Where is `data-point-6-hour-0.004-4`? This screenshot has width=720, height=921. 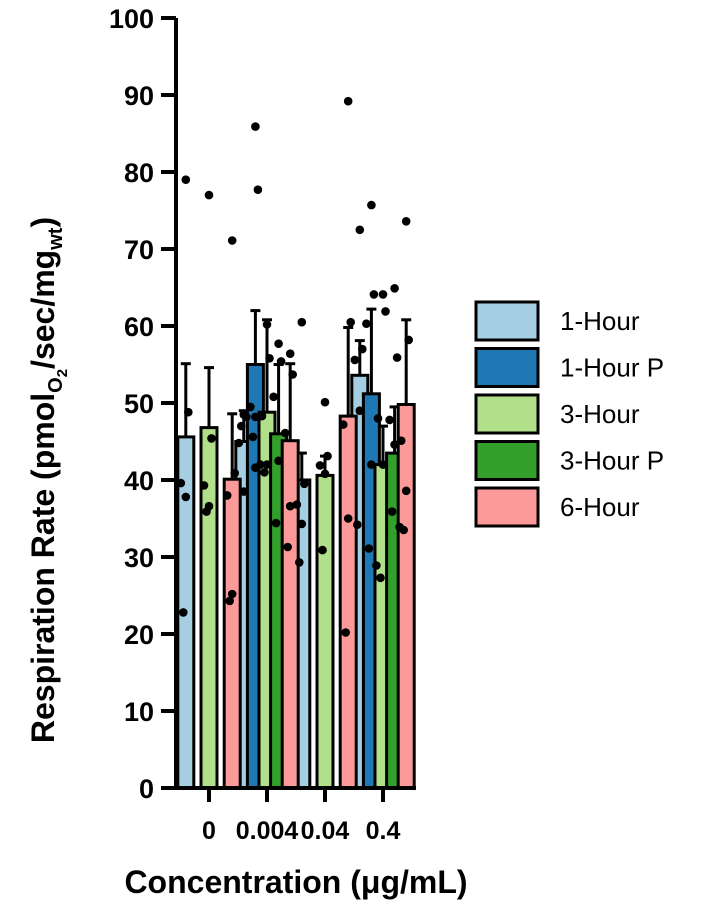
data-point-6-hour-0.004-4 is located at coordinates (288, 547).